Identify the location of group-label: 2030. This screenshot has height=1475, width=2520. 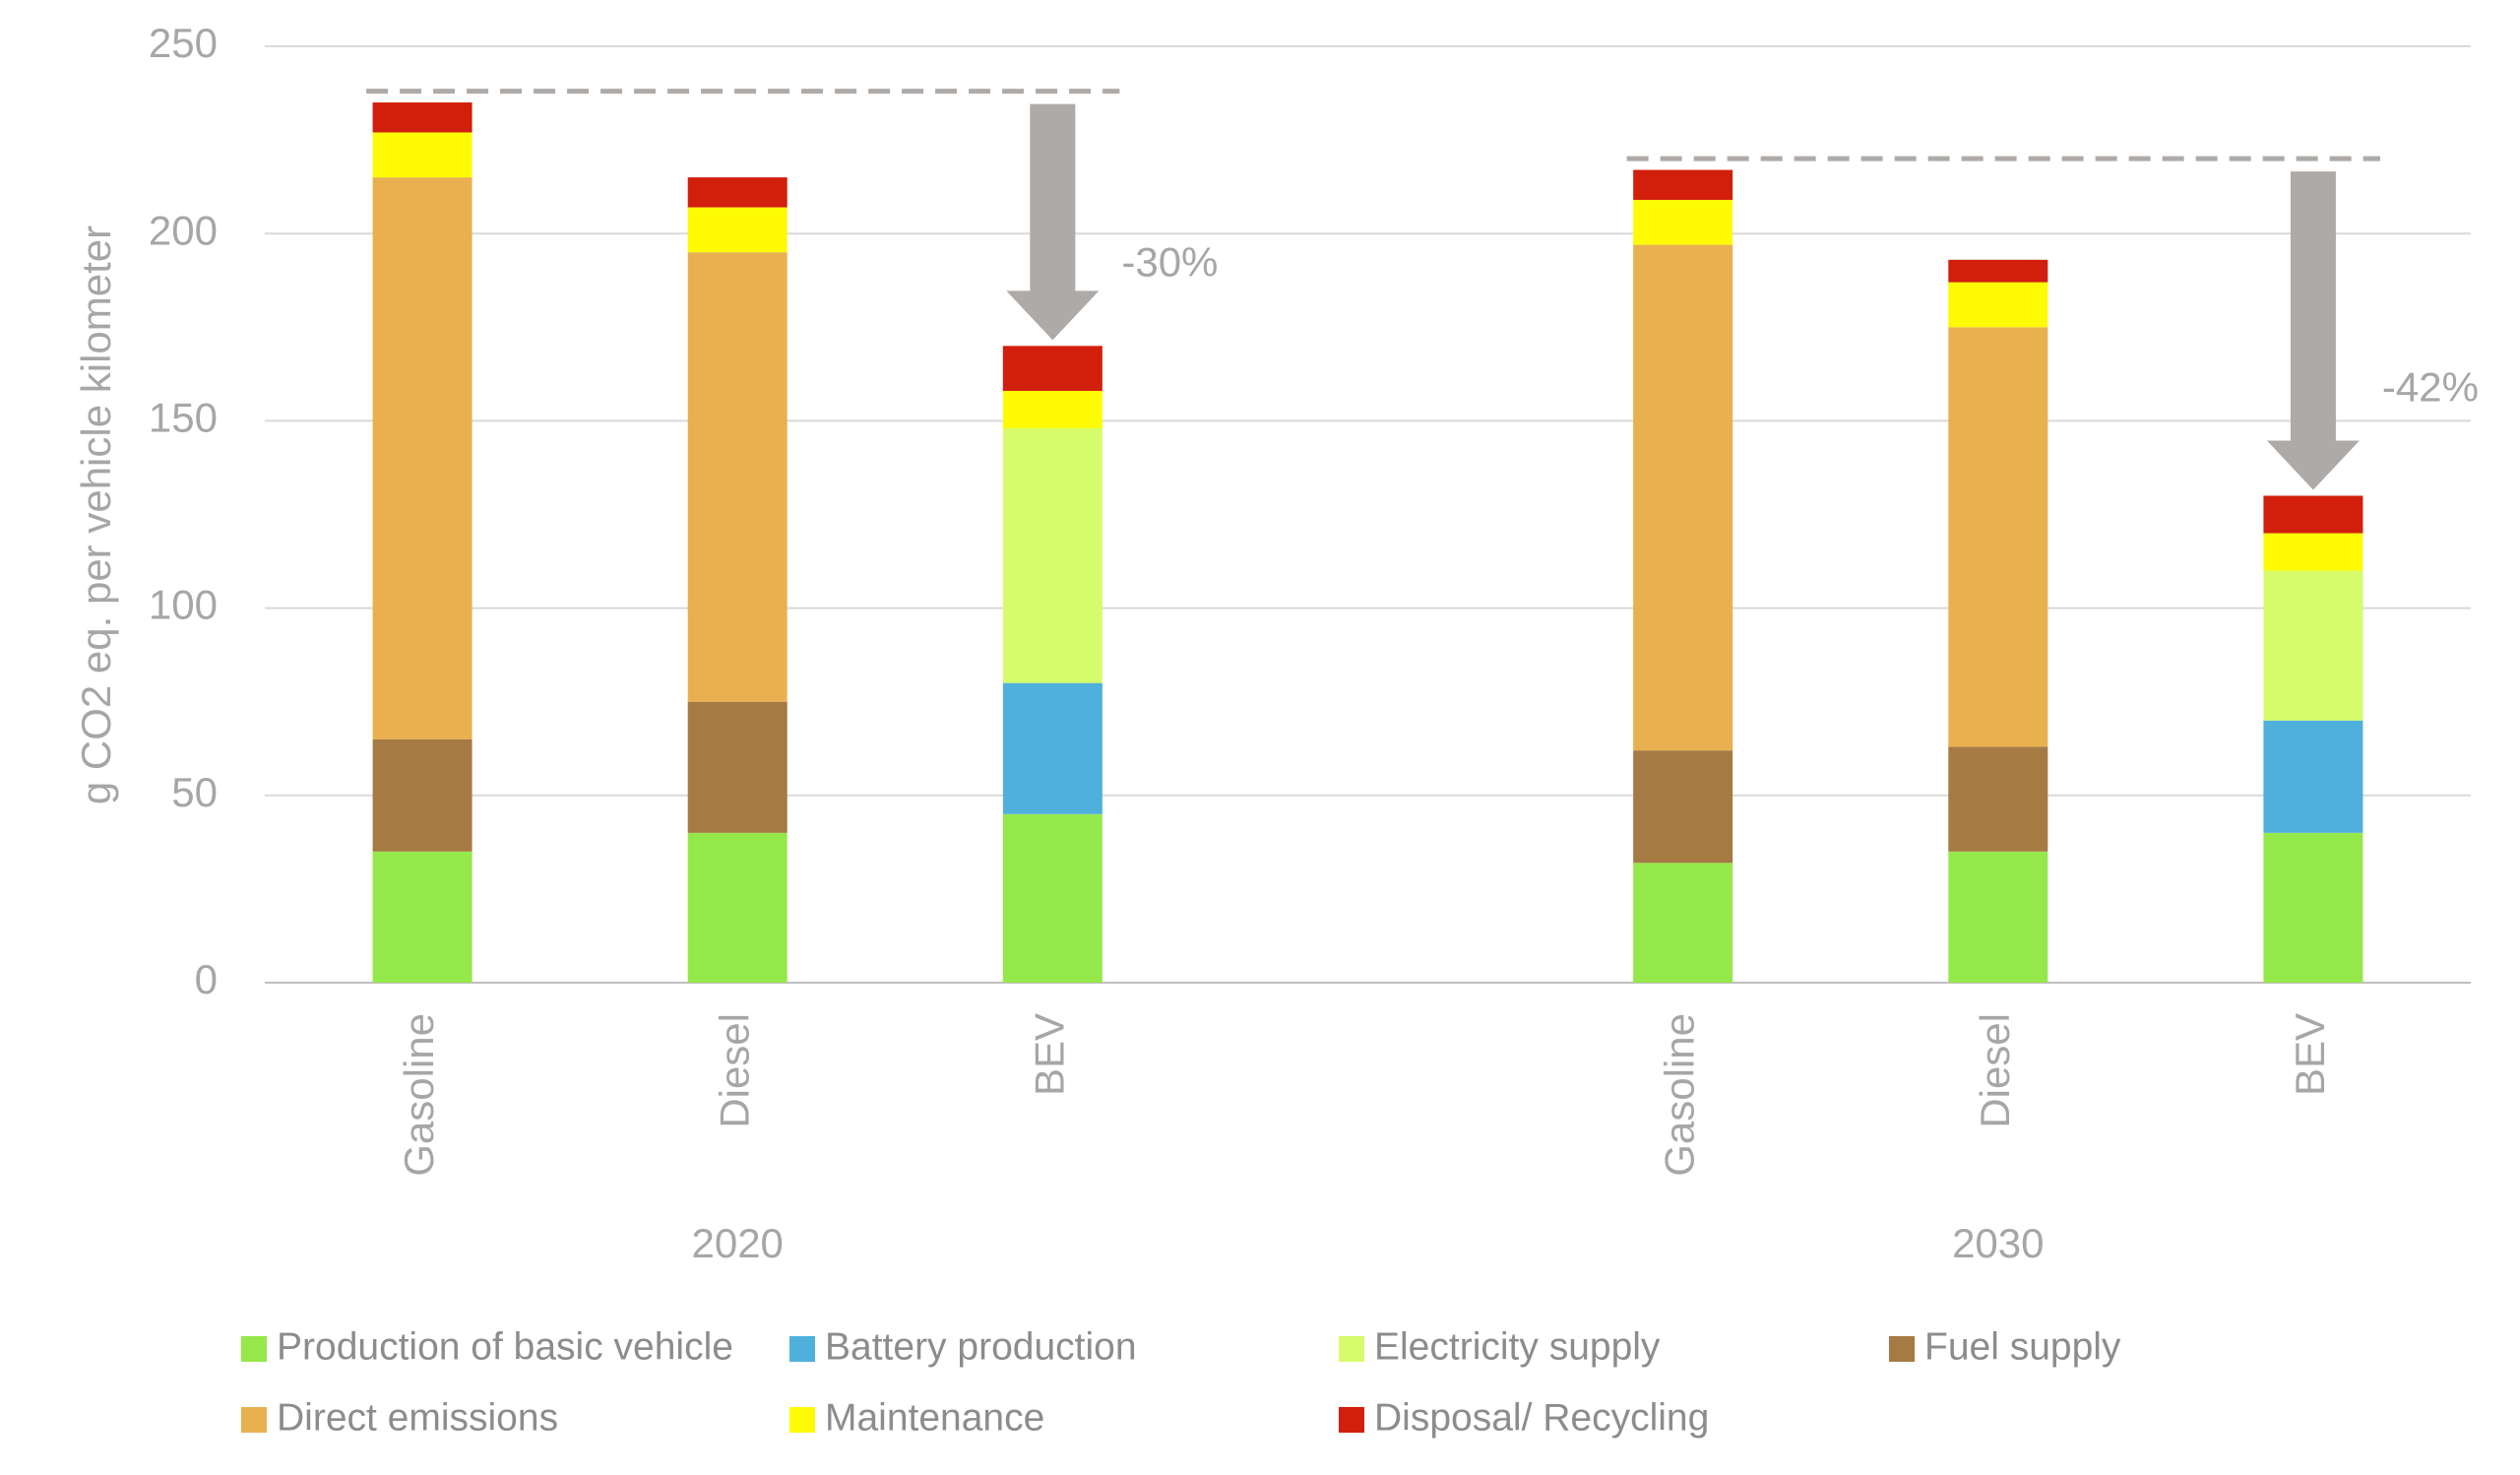
(1998, 1243).